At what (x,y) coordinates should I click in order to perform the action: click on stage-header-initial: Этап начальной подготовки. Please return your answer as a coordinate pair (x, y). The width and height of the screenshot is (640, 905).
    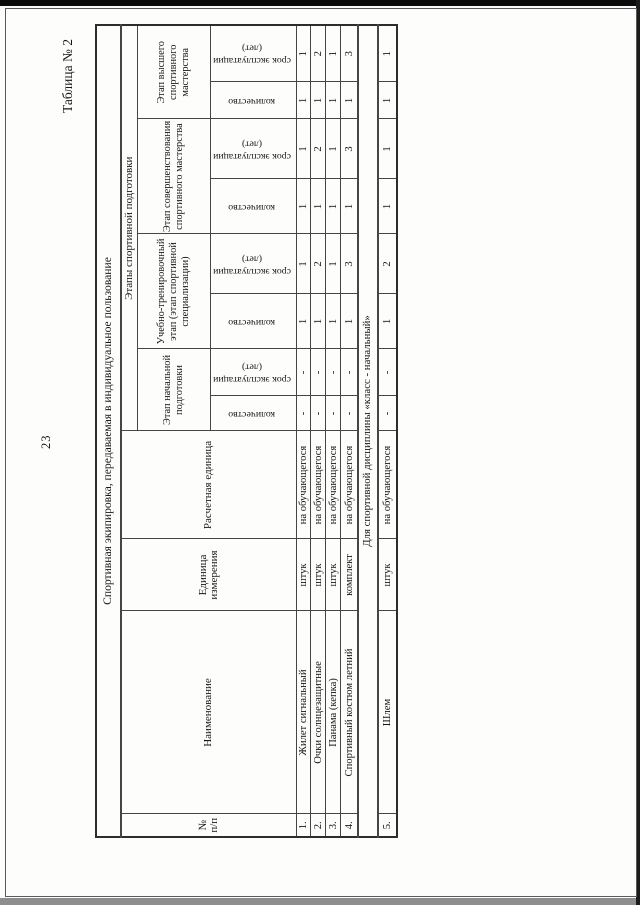
    Looking at the image, I should click on (174, 390).